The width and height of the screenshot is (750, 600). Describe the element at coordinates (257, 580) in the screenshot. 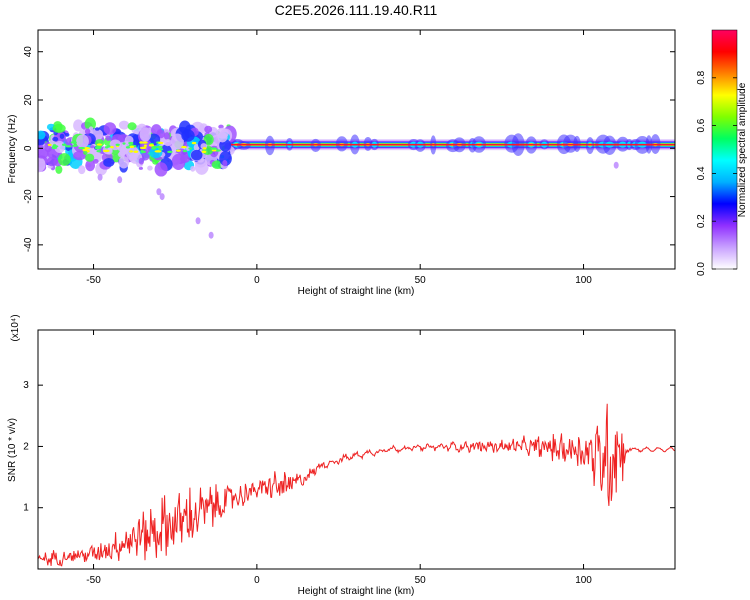

I see `snr-x-tick-label: 0` at that location.